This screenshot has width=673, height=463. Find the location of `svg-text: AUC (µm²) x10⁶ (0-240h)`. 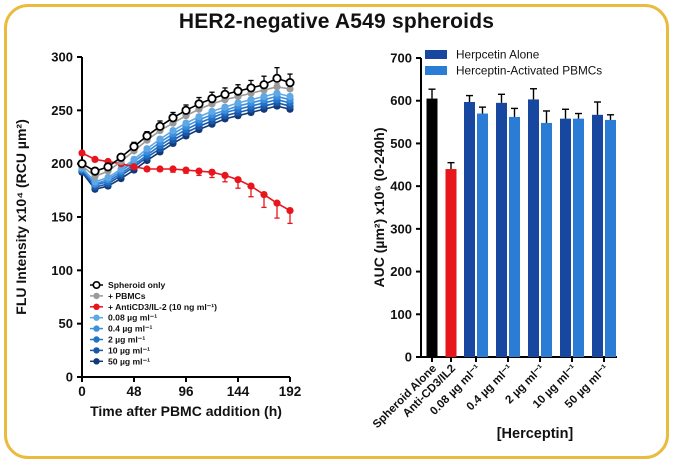

svg-text: AUC (µm²) x10⁶ (0-240h) is located at coordinates (379, 208).